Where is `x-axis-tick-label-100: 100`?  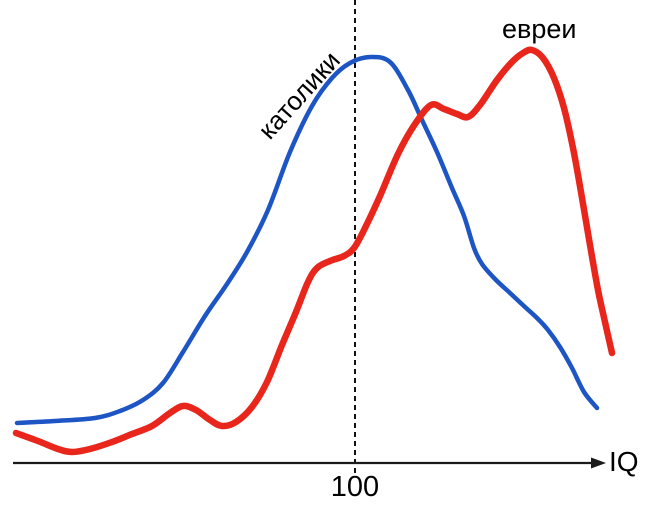 x-axis-tick-label-100: 100 is located at coordinates (355, 487).